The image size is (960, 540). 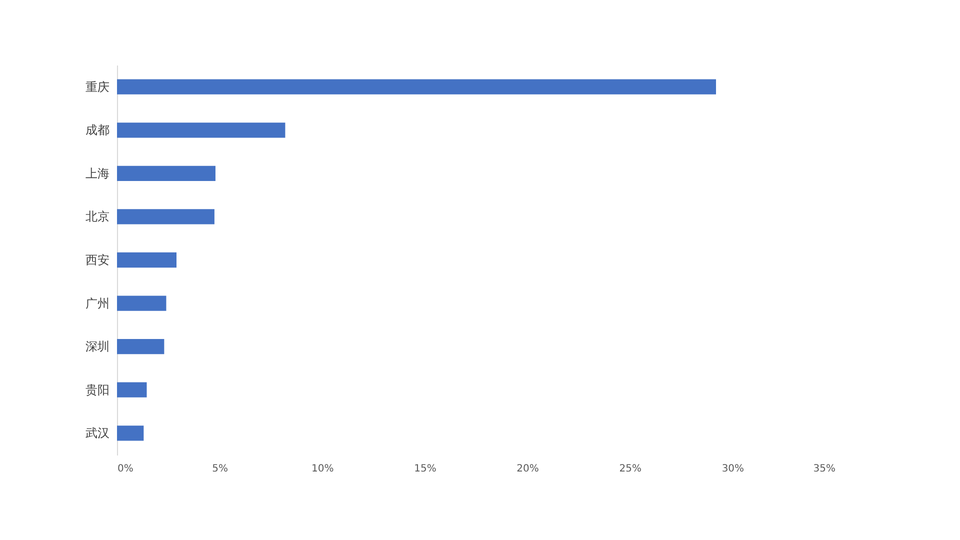 What do you see at coordinates (126, 469) in the screenshot?
I see `x-tick-label: 0%` at bounding box center [126, 469].